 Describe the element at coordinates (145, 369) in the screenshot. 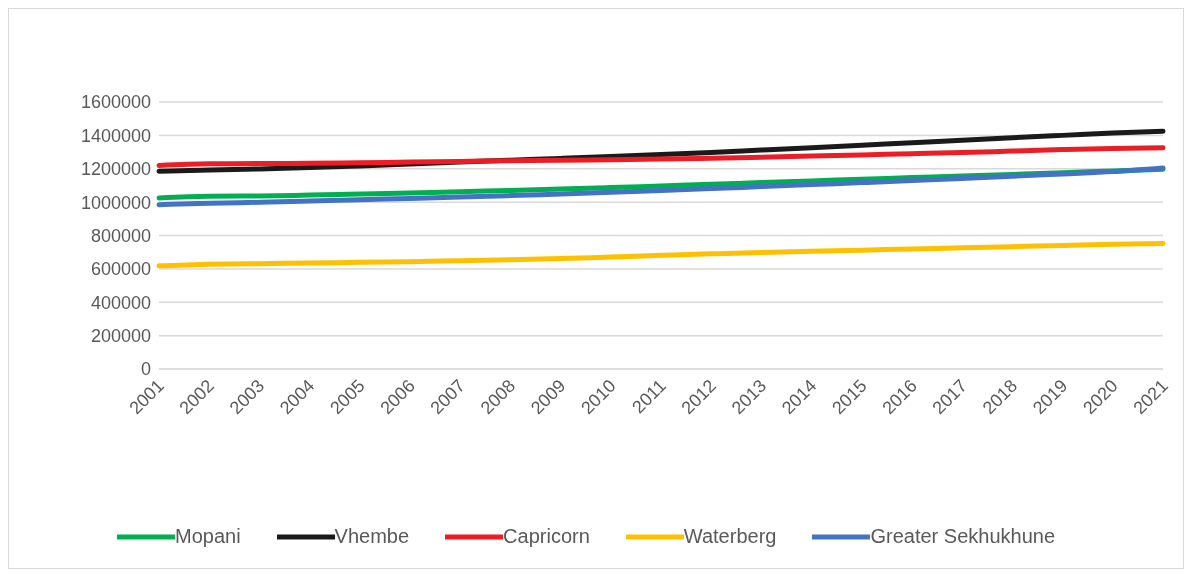

I see `y-tick-label: 0` at that location.